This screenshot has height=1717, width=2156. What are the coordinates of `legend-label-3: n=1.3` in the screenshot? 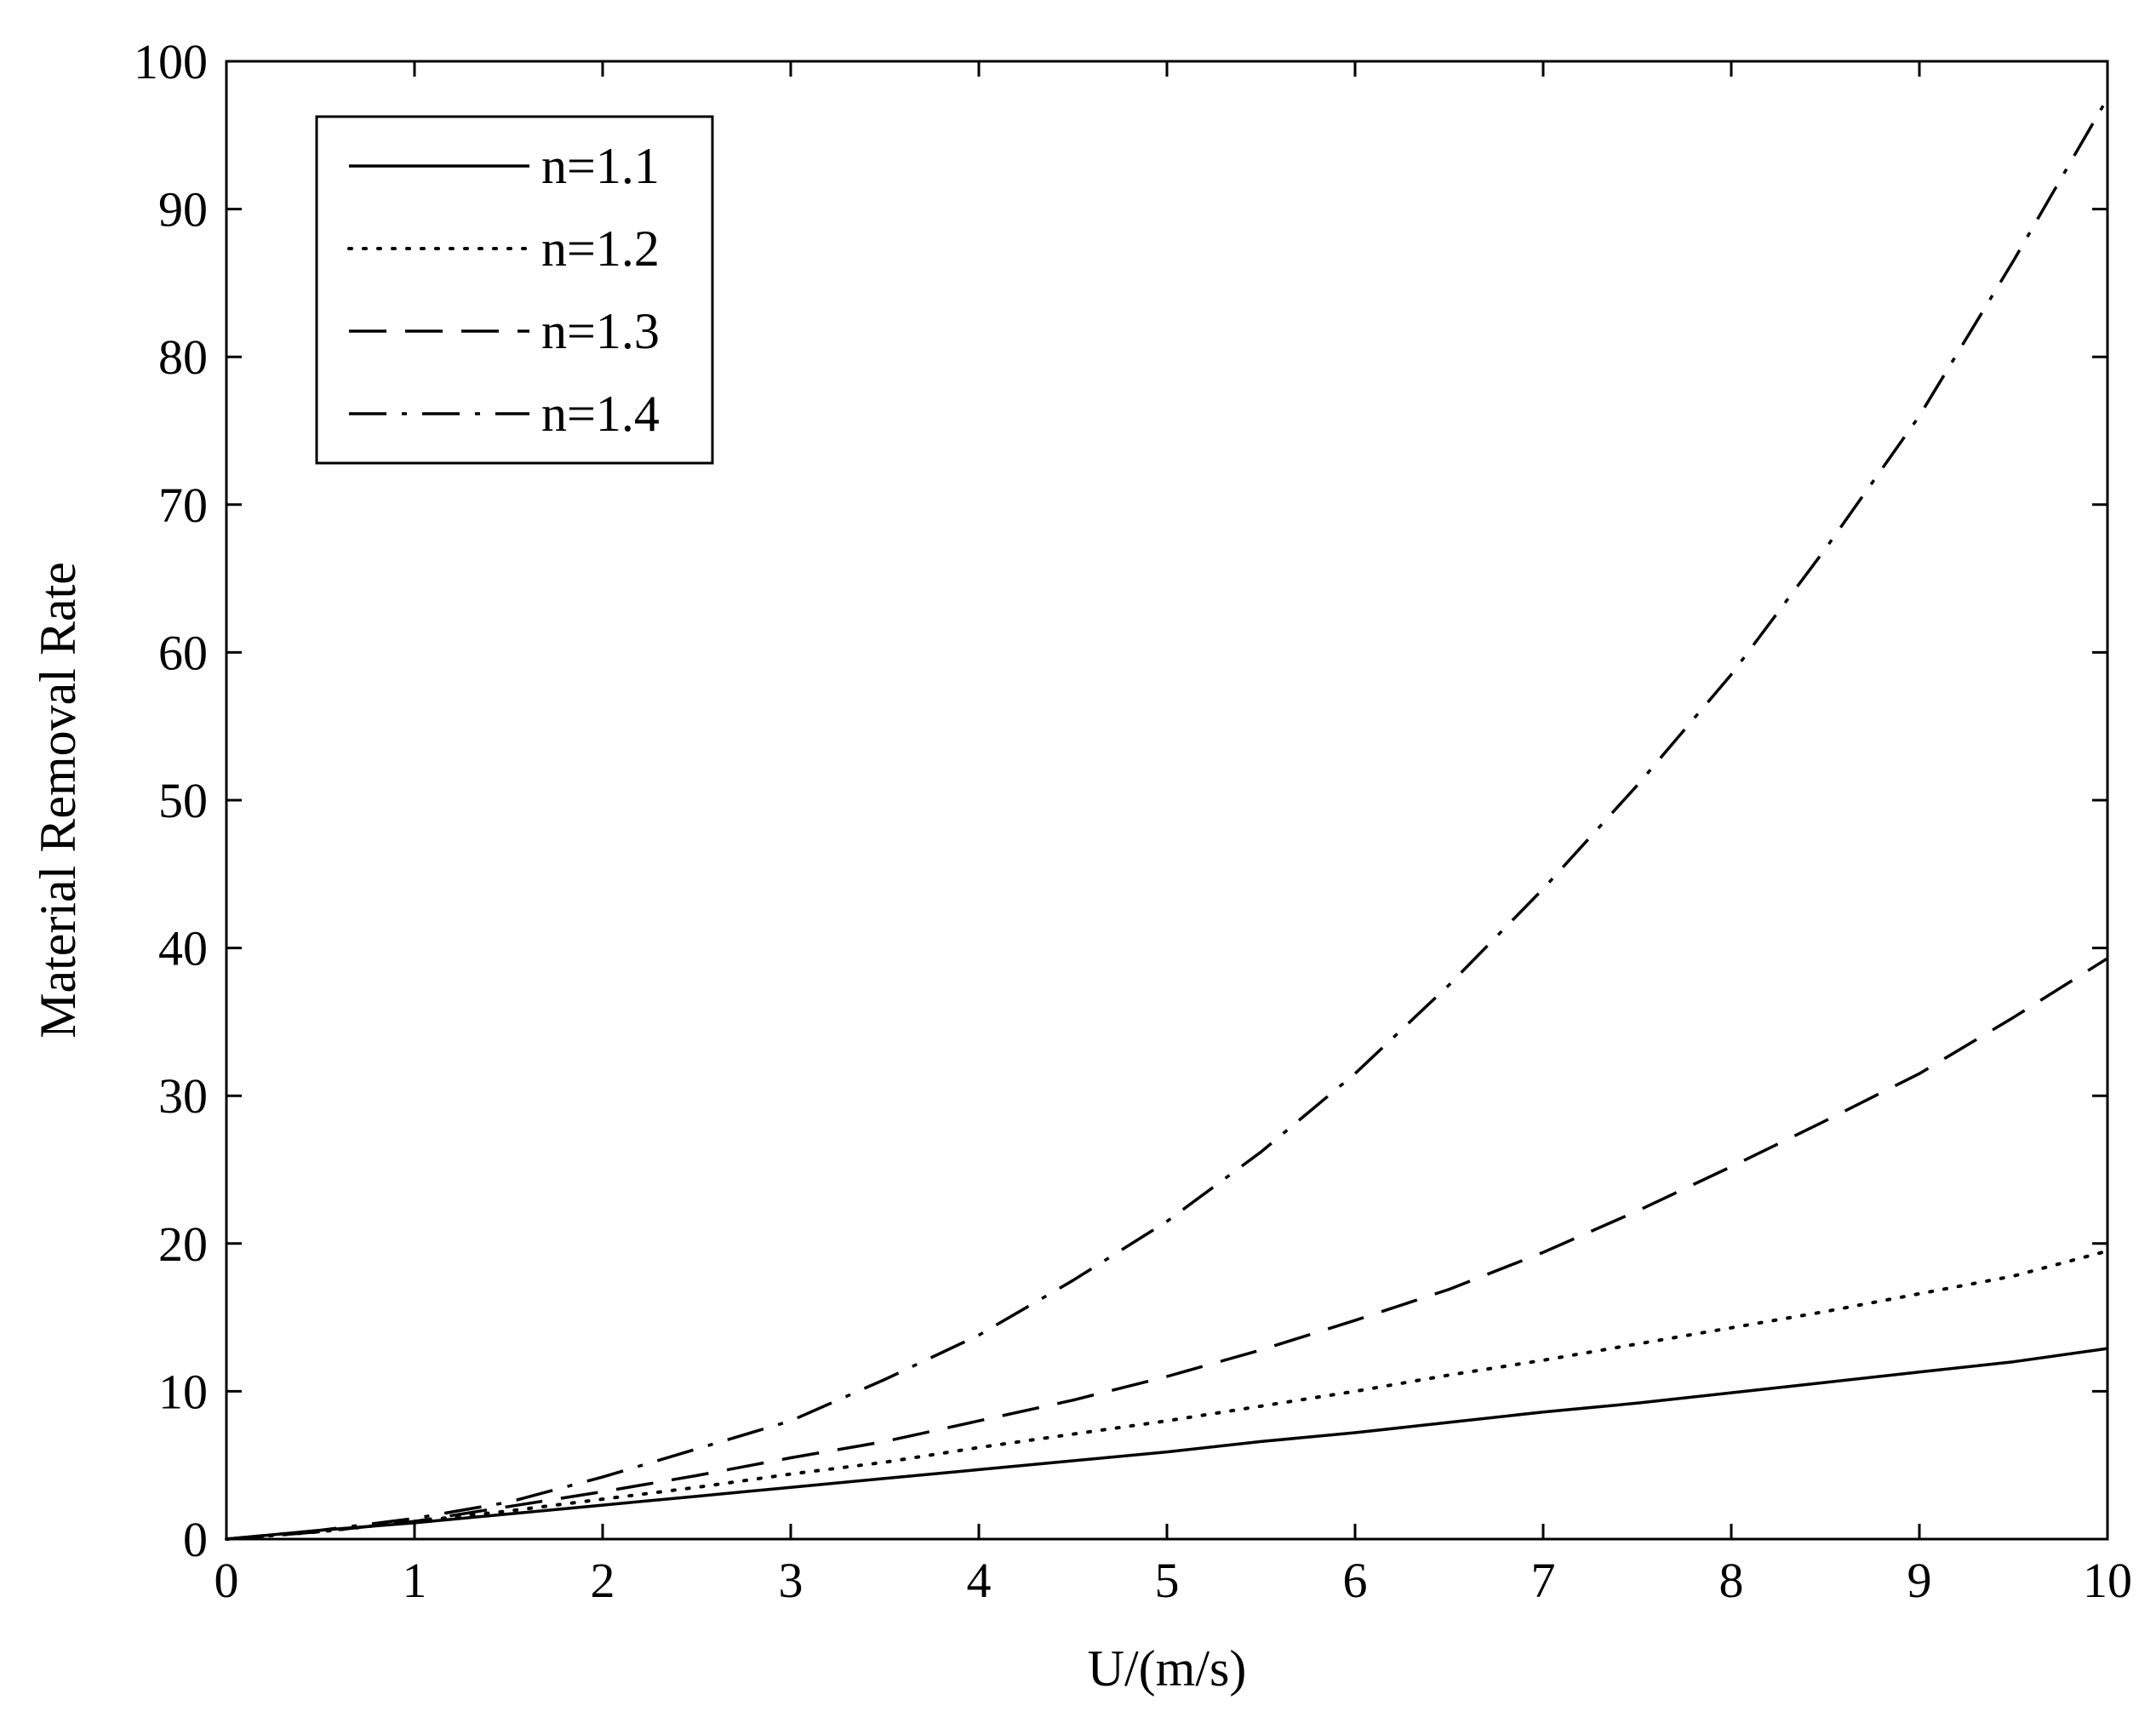 It's located at (600, 331).